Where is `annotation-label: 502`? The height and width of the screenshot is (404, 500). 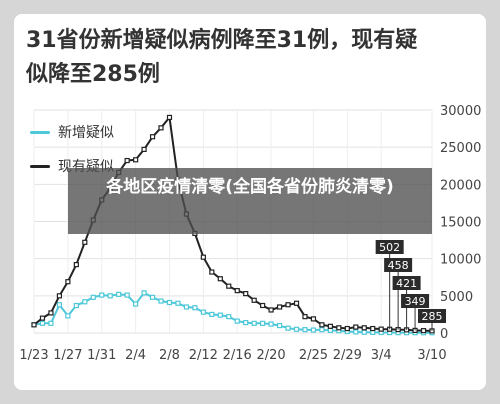 annotation-label: 502 is located at coordinates (389, 247).